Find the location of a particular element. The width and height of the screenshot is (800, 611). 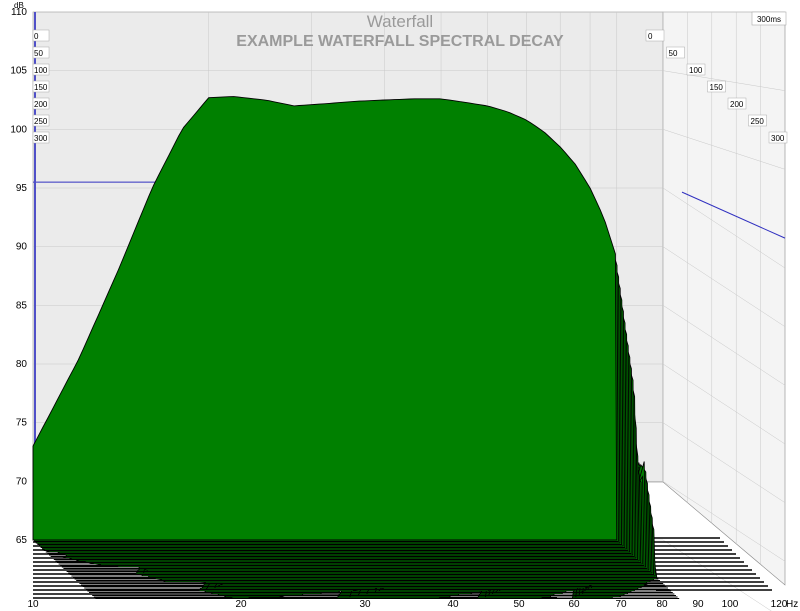

y-tick-label: 105 is located at coordinates (18, 71).